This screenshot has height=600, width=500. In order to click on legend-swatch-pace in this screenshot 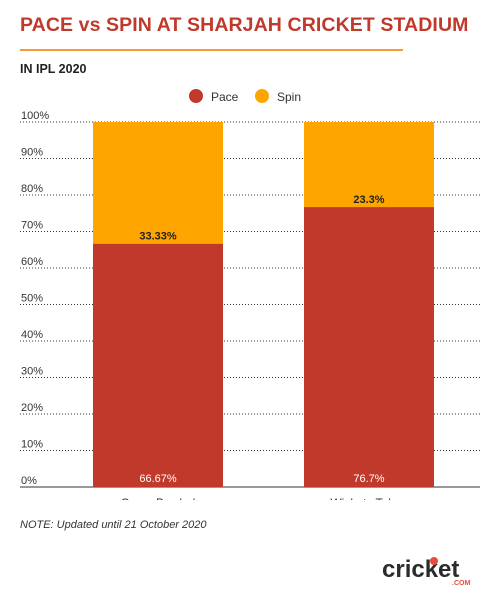, I will do `click(196, 96)`.